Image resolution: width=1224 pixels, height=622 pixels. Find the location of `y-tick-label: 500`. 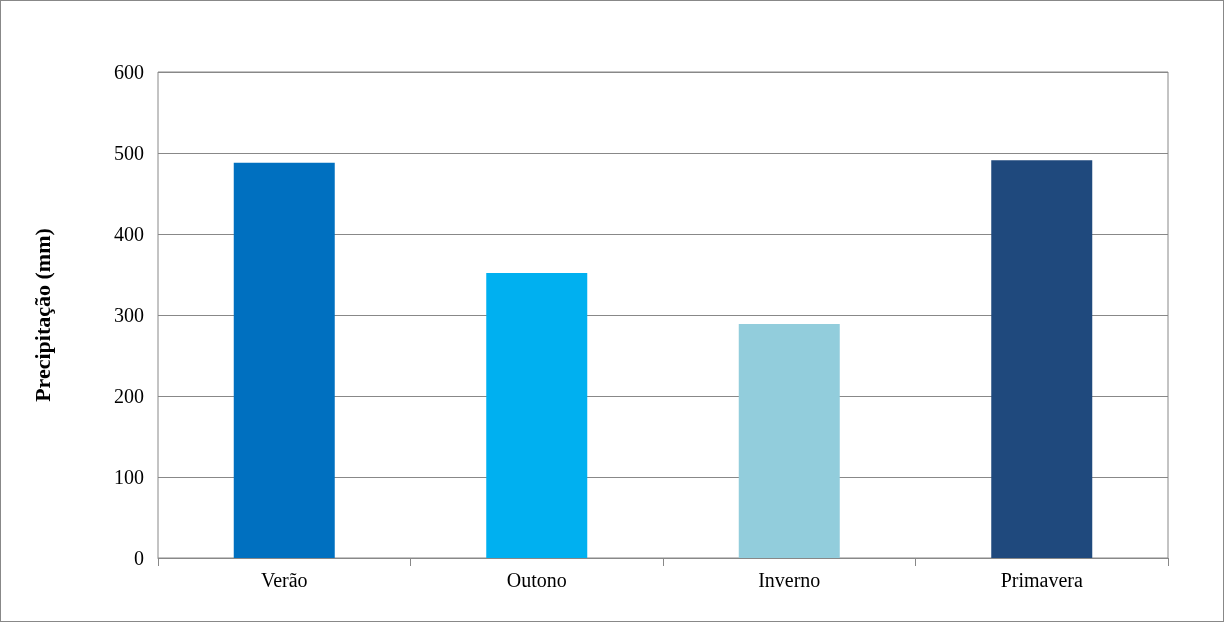

y-tick-label: 500 is located at coordinates (129, 153).